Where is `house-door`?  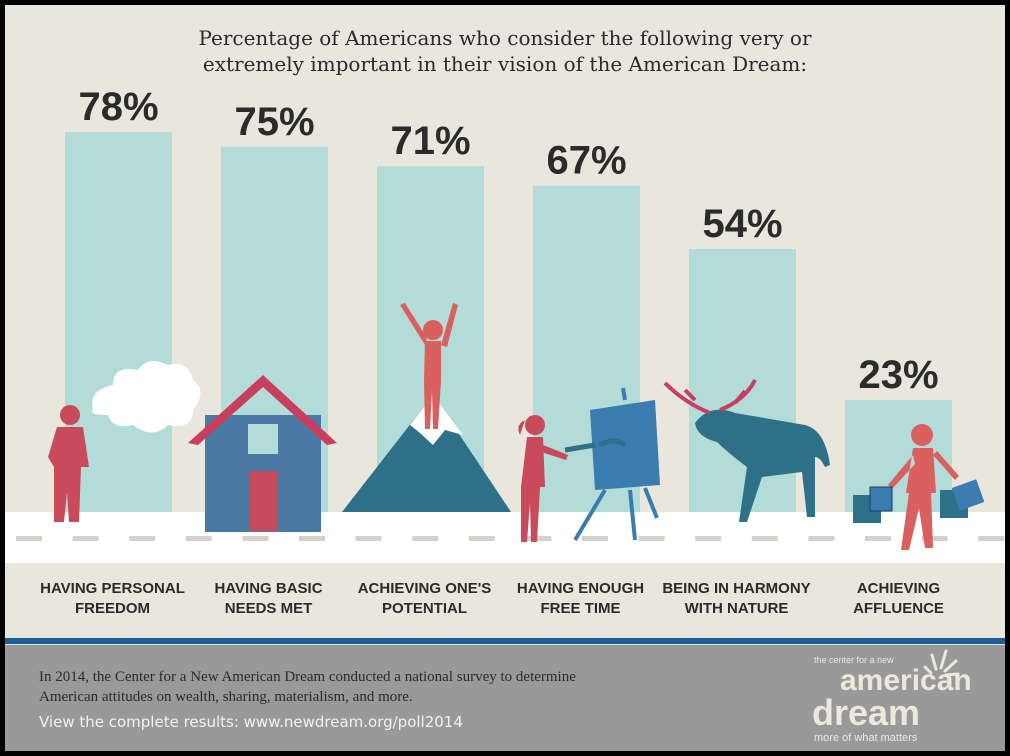
house-door is located at coordinates (264, 501).